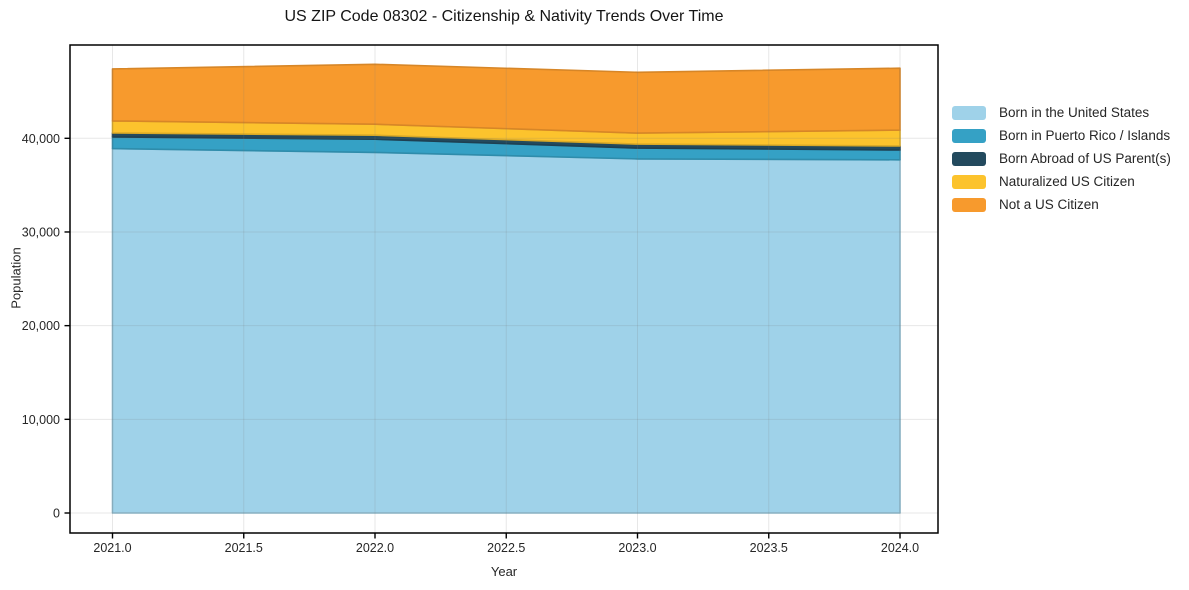  Describe the element at coordinates (1067, 181) in the screenshot. I see `legend-item-label: Naturalized US Citizen` at that location.